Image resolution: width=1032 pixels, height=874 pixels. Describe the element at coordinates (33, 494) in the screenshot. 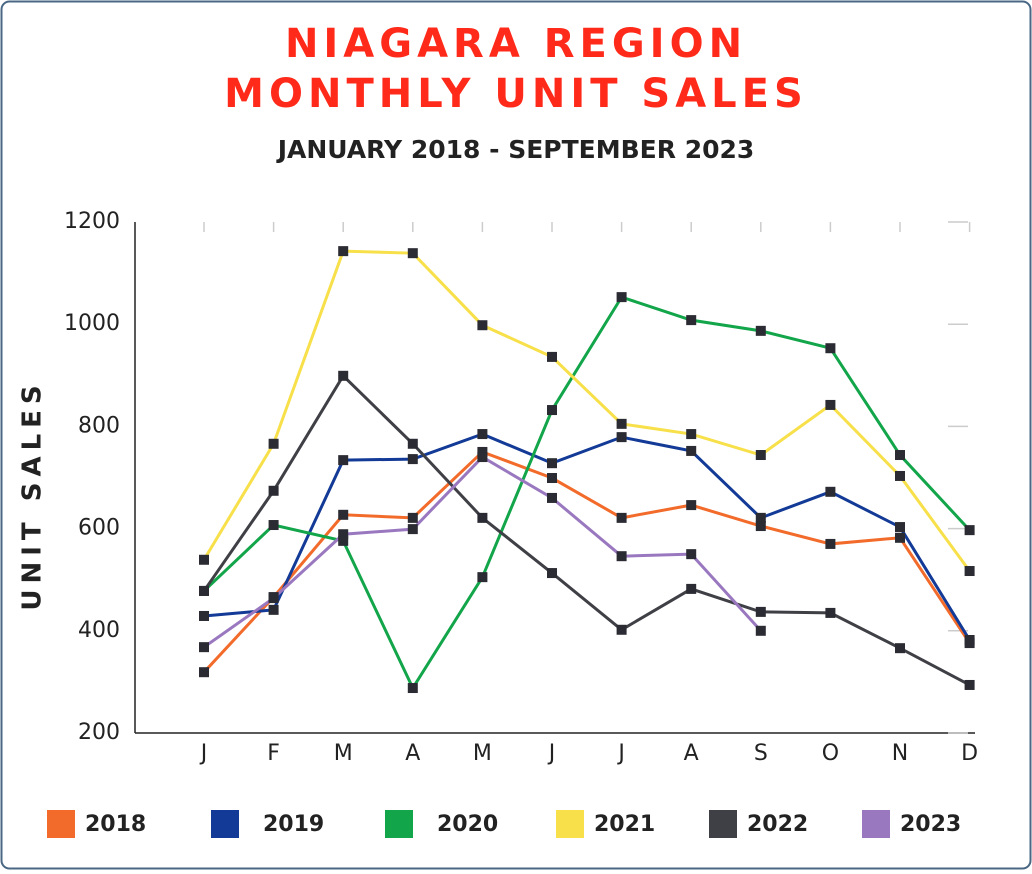

I see `y-axis-label: UNIT SALES` at that location.